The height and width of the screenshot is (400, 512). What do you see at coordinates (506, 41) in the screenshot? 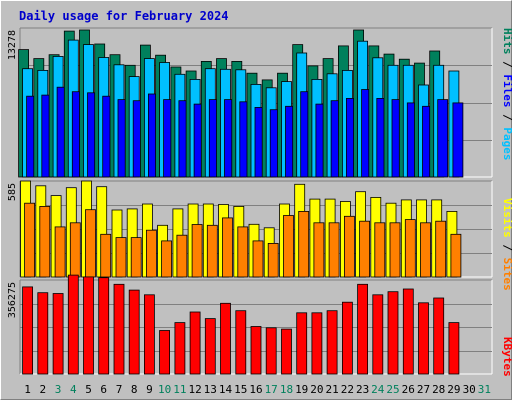
I see `legend-part: Hits` at bounding box center [506, 41].